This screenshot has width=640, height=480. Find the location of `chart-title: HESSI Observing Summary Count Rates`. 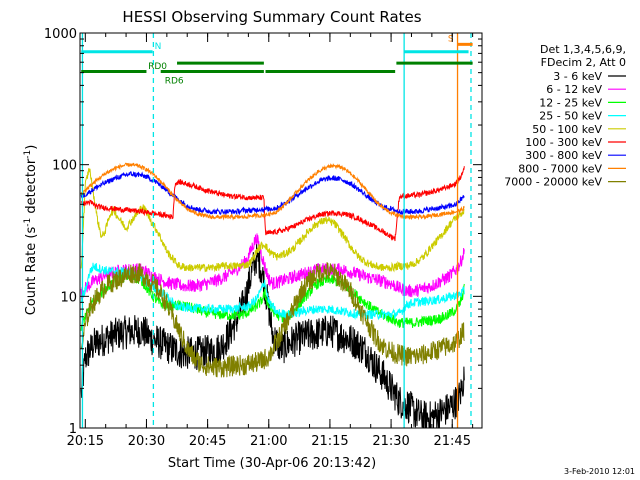

chart-title: HESSI Observing Summary Count Rates is located at coordinates (271, 17).